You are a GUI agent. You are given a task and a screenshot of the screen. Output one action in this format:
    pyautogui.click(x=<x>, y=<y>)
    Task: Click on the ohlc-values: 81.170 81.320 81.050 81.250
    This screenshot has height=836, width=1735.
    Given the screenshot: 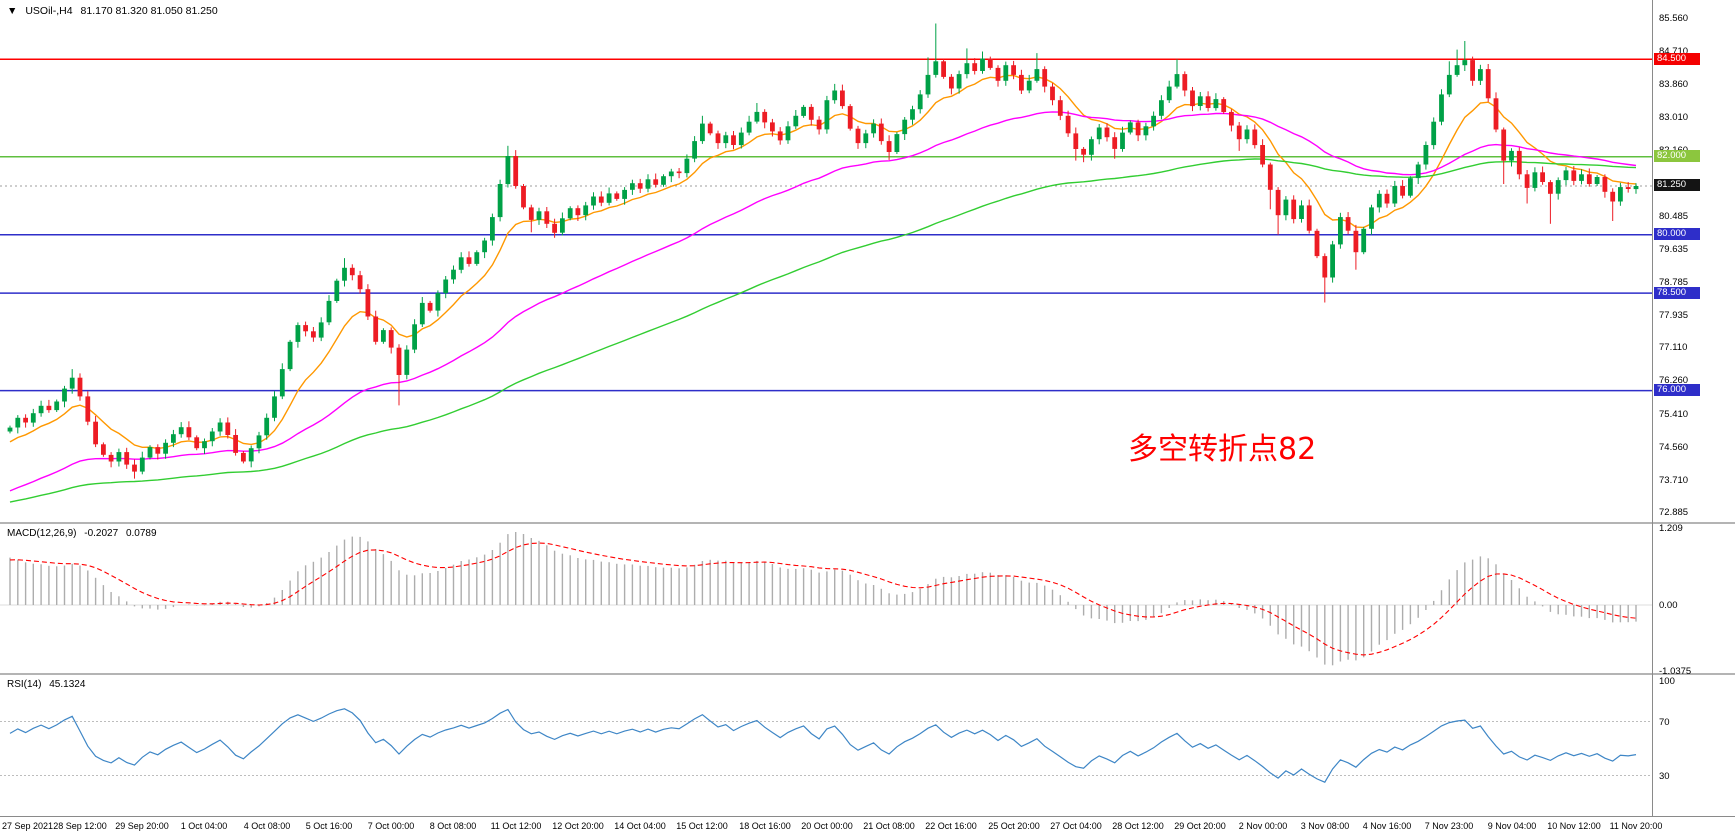 What is the action you would take?
    pyautogui.click(x=149, y=11)
    